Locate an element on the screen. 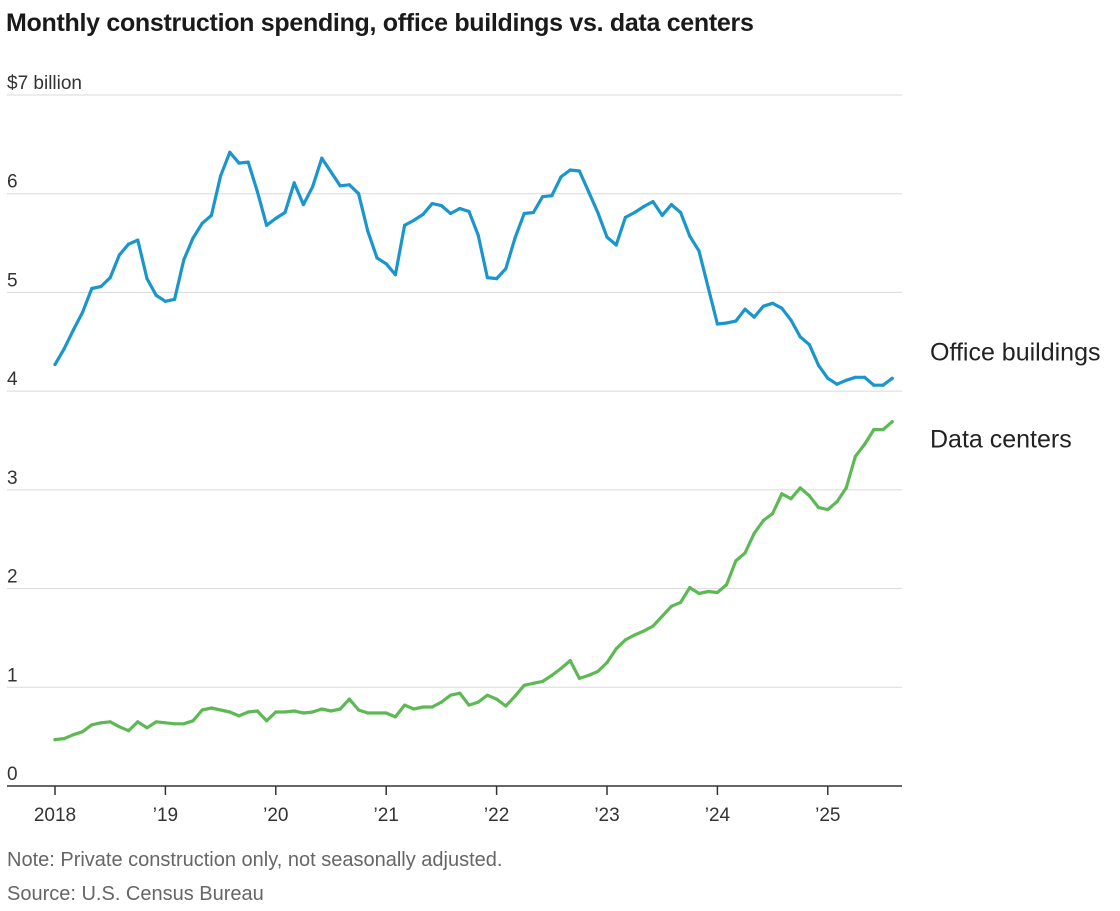 The width and height of the screenshot is (1120, 911). x-tick-label: ’20 is located at coordinates (275, 815).